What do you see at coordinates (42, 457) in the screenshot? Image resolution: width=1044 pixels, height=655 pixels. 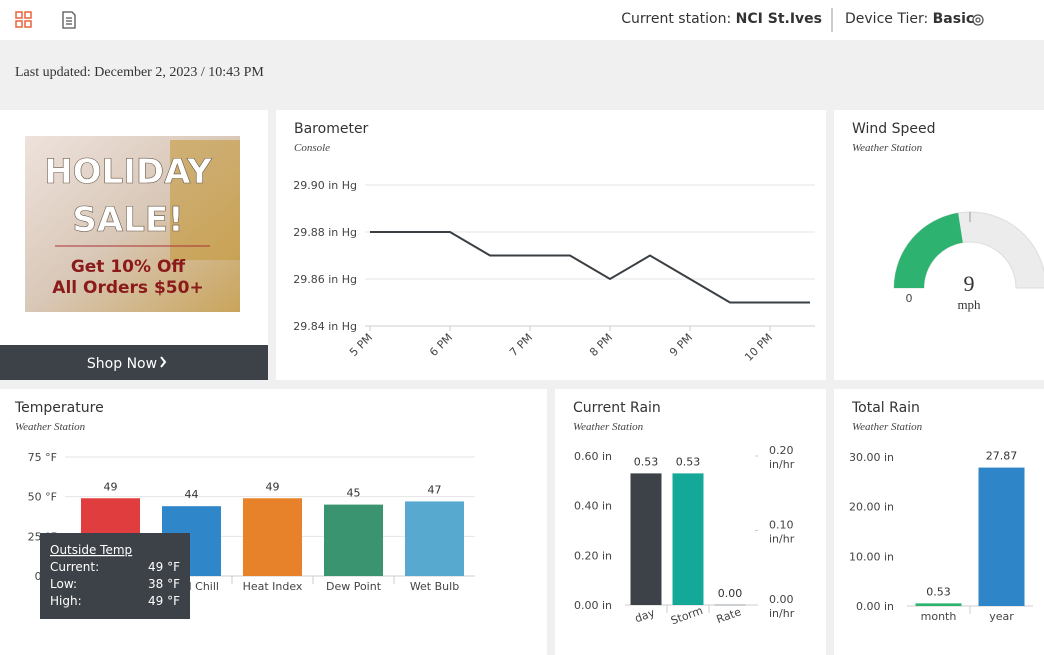 I see `y-tick-label: 75 °F` at bounding box center [42, 457].